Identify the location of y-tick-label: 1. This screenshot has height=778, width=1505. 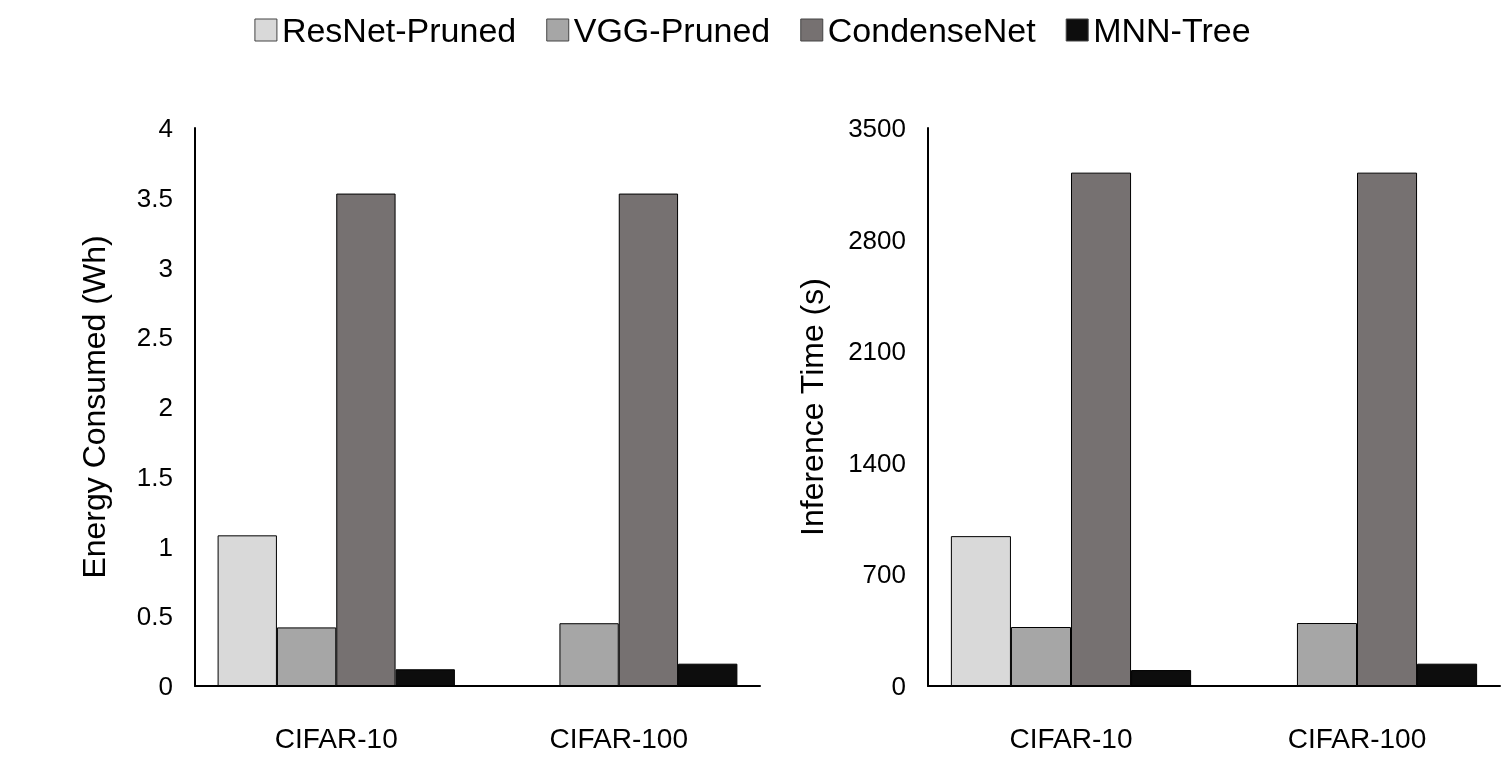
(165, 546).